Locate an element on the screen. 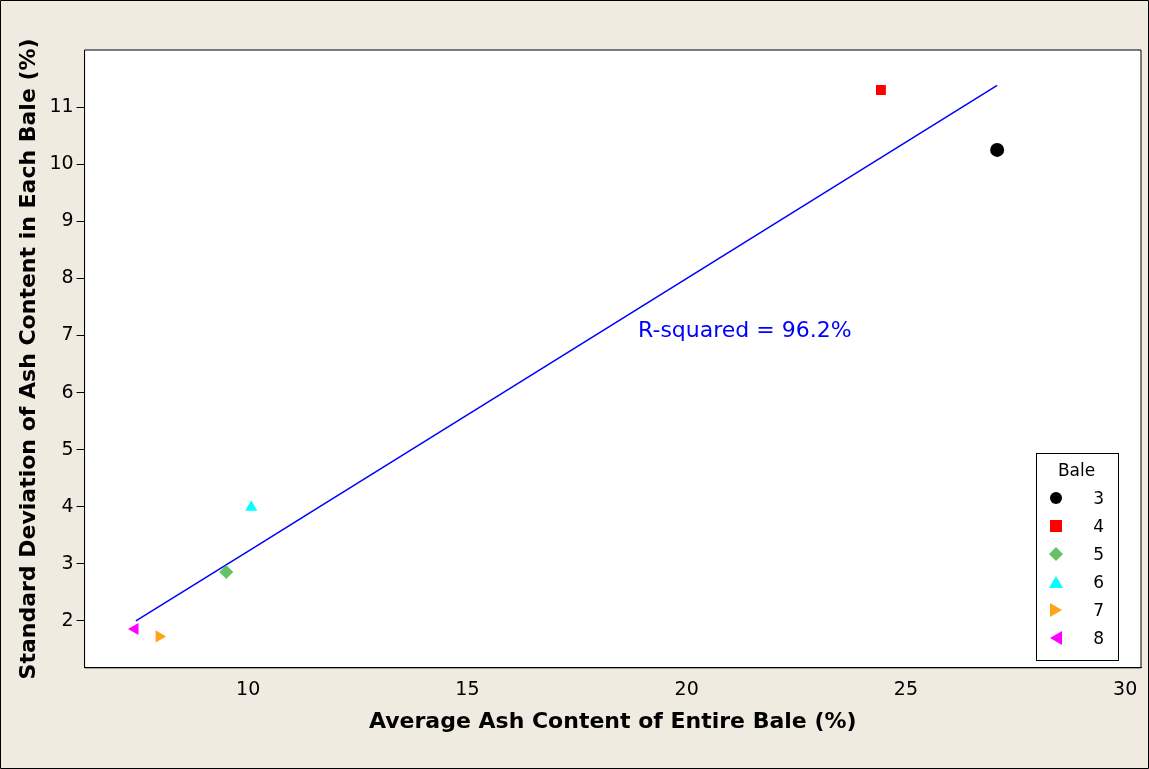 The image size is (1149, 769). x-tick-label: 20 is located at coordinates (686, 688).